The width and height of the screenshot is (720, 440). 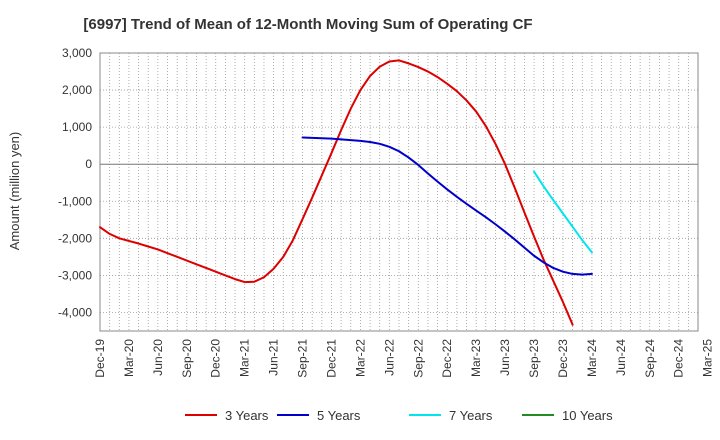 What do you see at coordinates (88, 164) in the screenshot?
I see `y-tick-label: 0` at bounding box center [88, 164].